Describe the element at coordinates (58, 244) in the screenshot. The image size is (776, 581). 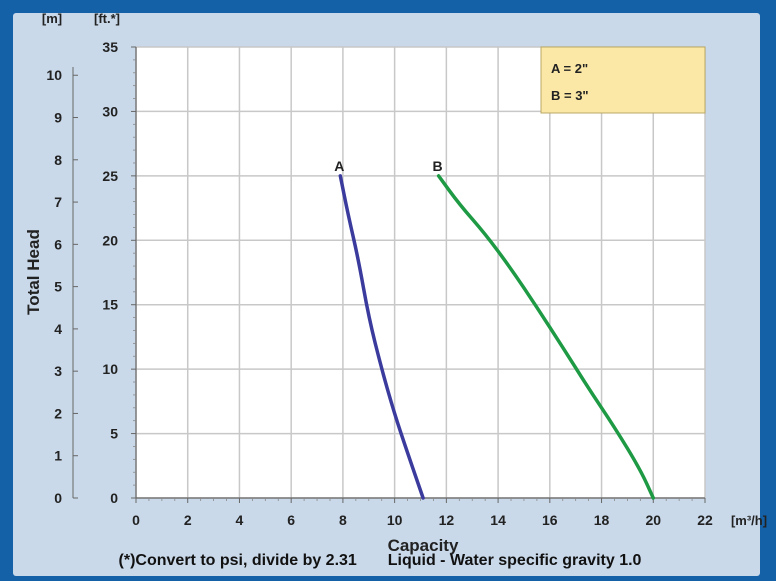
I see `y-m-tick-label: 6` at that location.